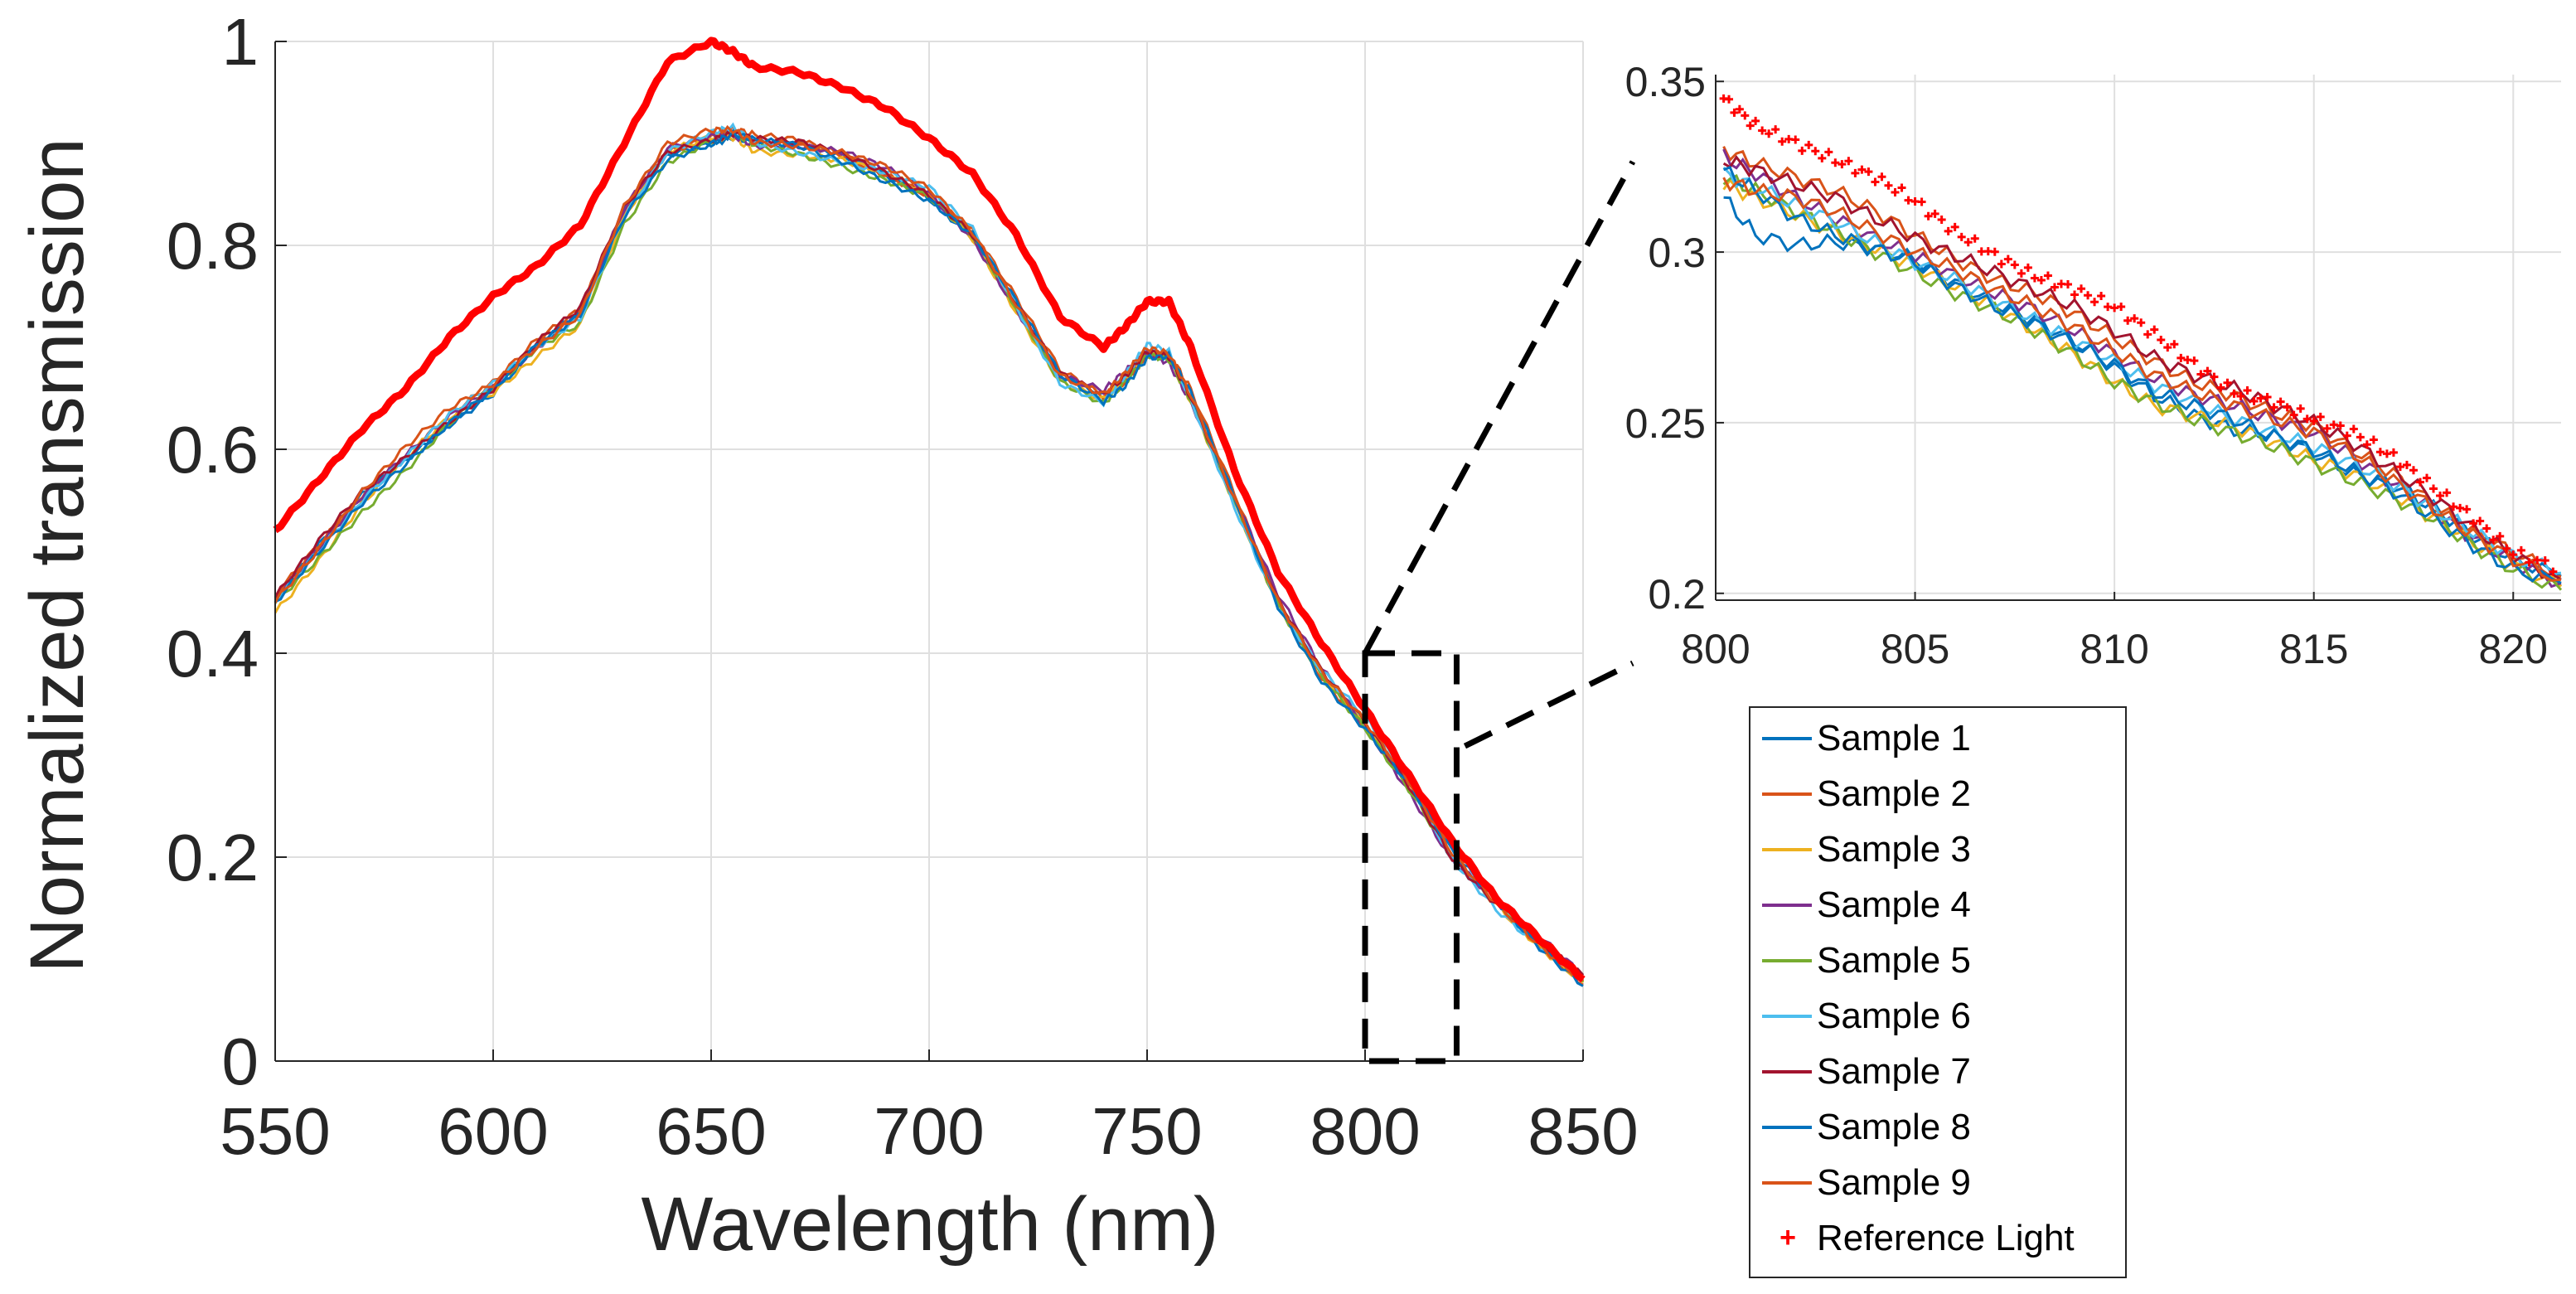 Image resolution: width=2576 pixels, height=1294 pixels. I want to click on legend-label: Sample 3, so click(1894, 850).